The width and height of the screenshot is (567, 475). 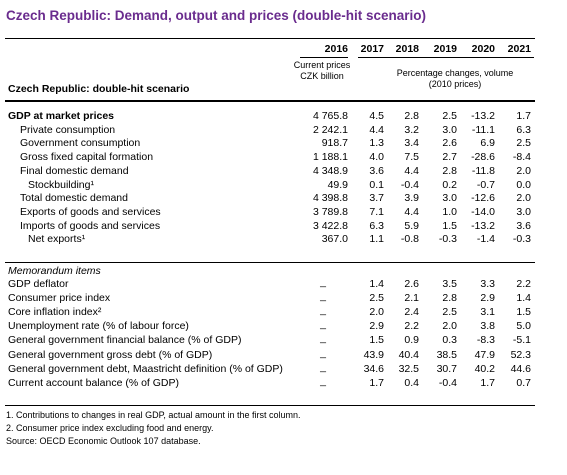 I want to click on year-header: 2020, so click(x=483, y=49).